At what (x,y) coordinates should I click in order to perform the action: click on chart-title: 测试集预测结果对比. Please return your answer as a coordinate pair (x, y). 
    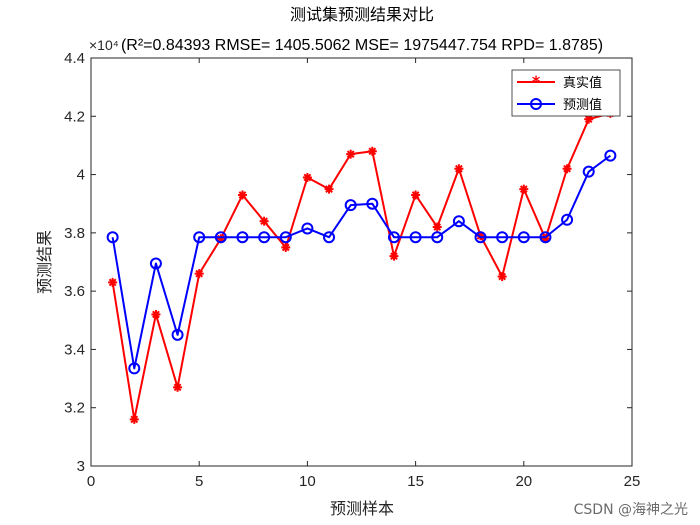
    Looking at the image, I should click on (362, 14).